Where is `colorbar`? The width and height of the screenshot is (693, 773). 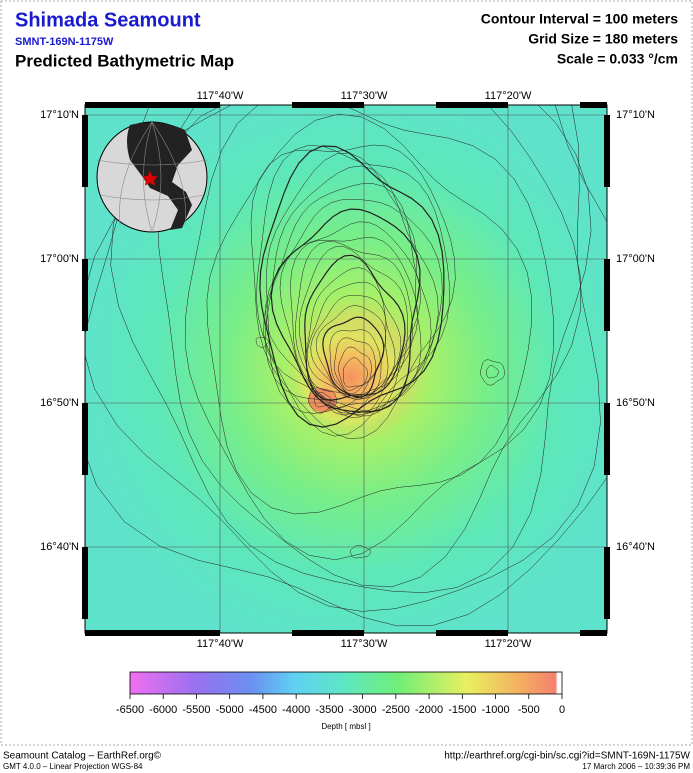 colorbar is located at coordinates (346, 683).